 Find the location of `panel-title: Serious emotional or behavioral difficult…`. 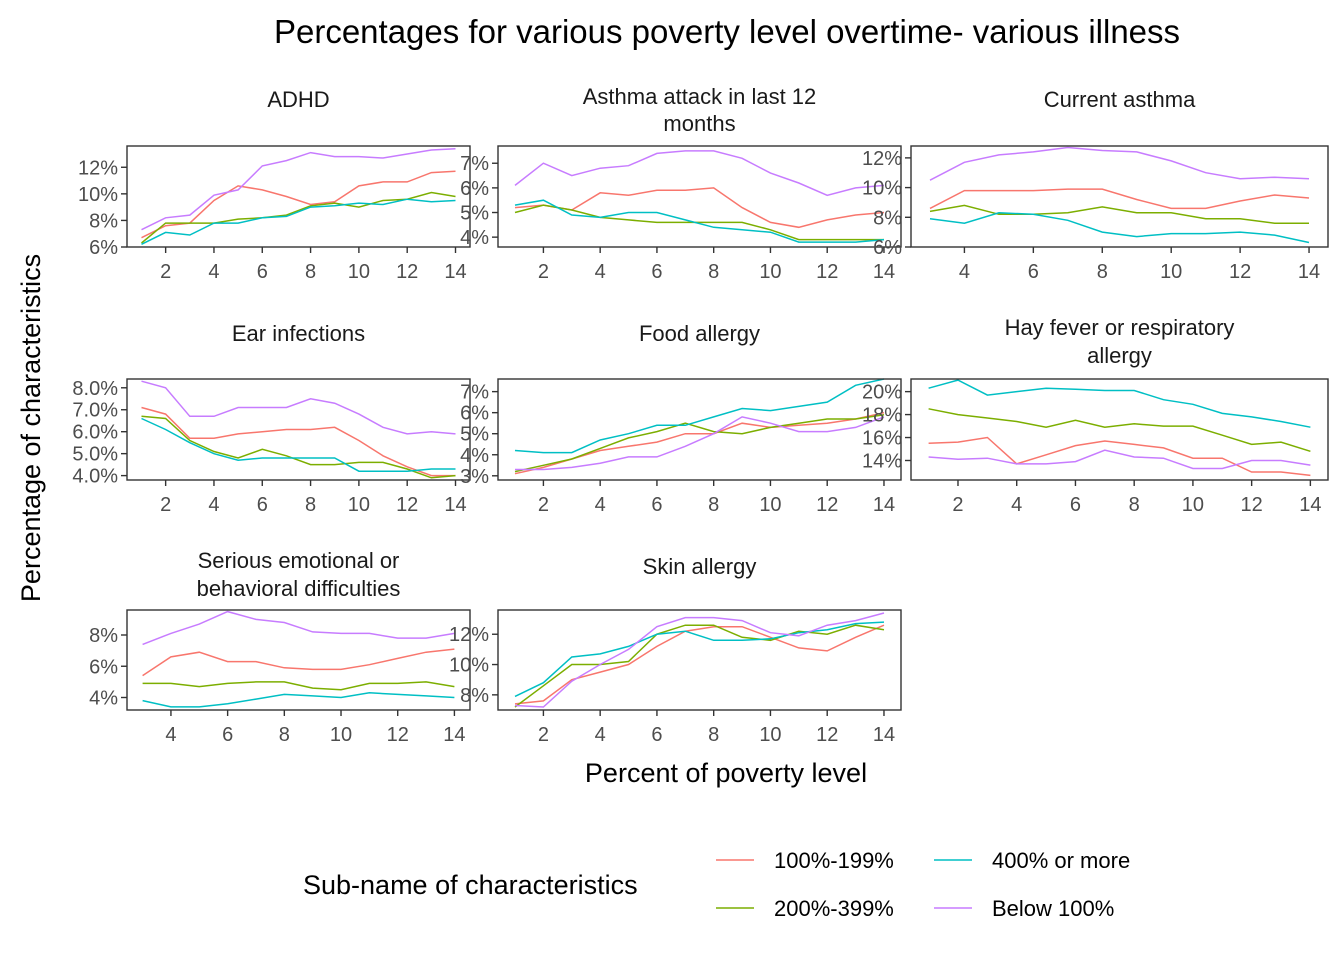

panel-title: Serious emotional or behavioral difficult… is located at coordinates (299, 574).